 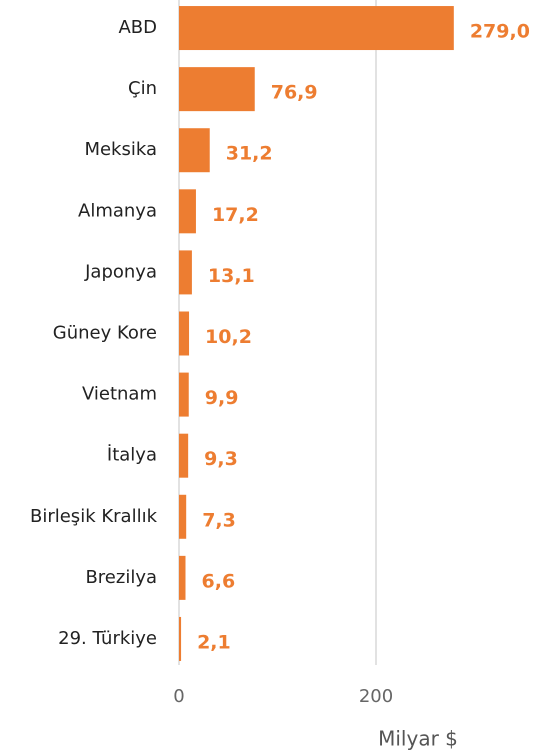 What do you see at coordinates (119, 394) in the screenshot?
I see `y-tick-label: Vietnam` at bounding box center [119, 394].